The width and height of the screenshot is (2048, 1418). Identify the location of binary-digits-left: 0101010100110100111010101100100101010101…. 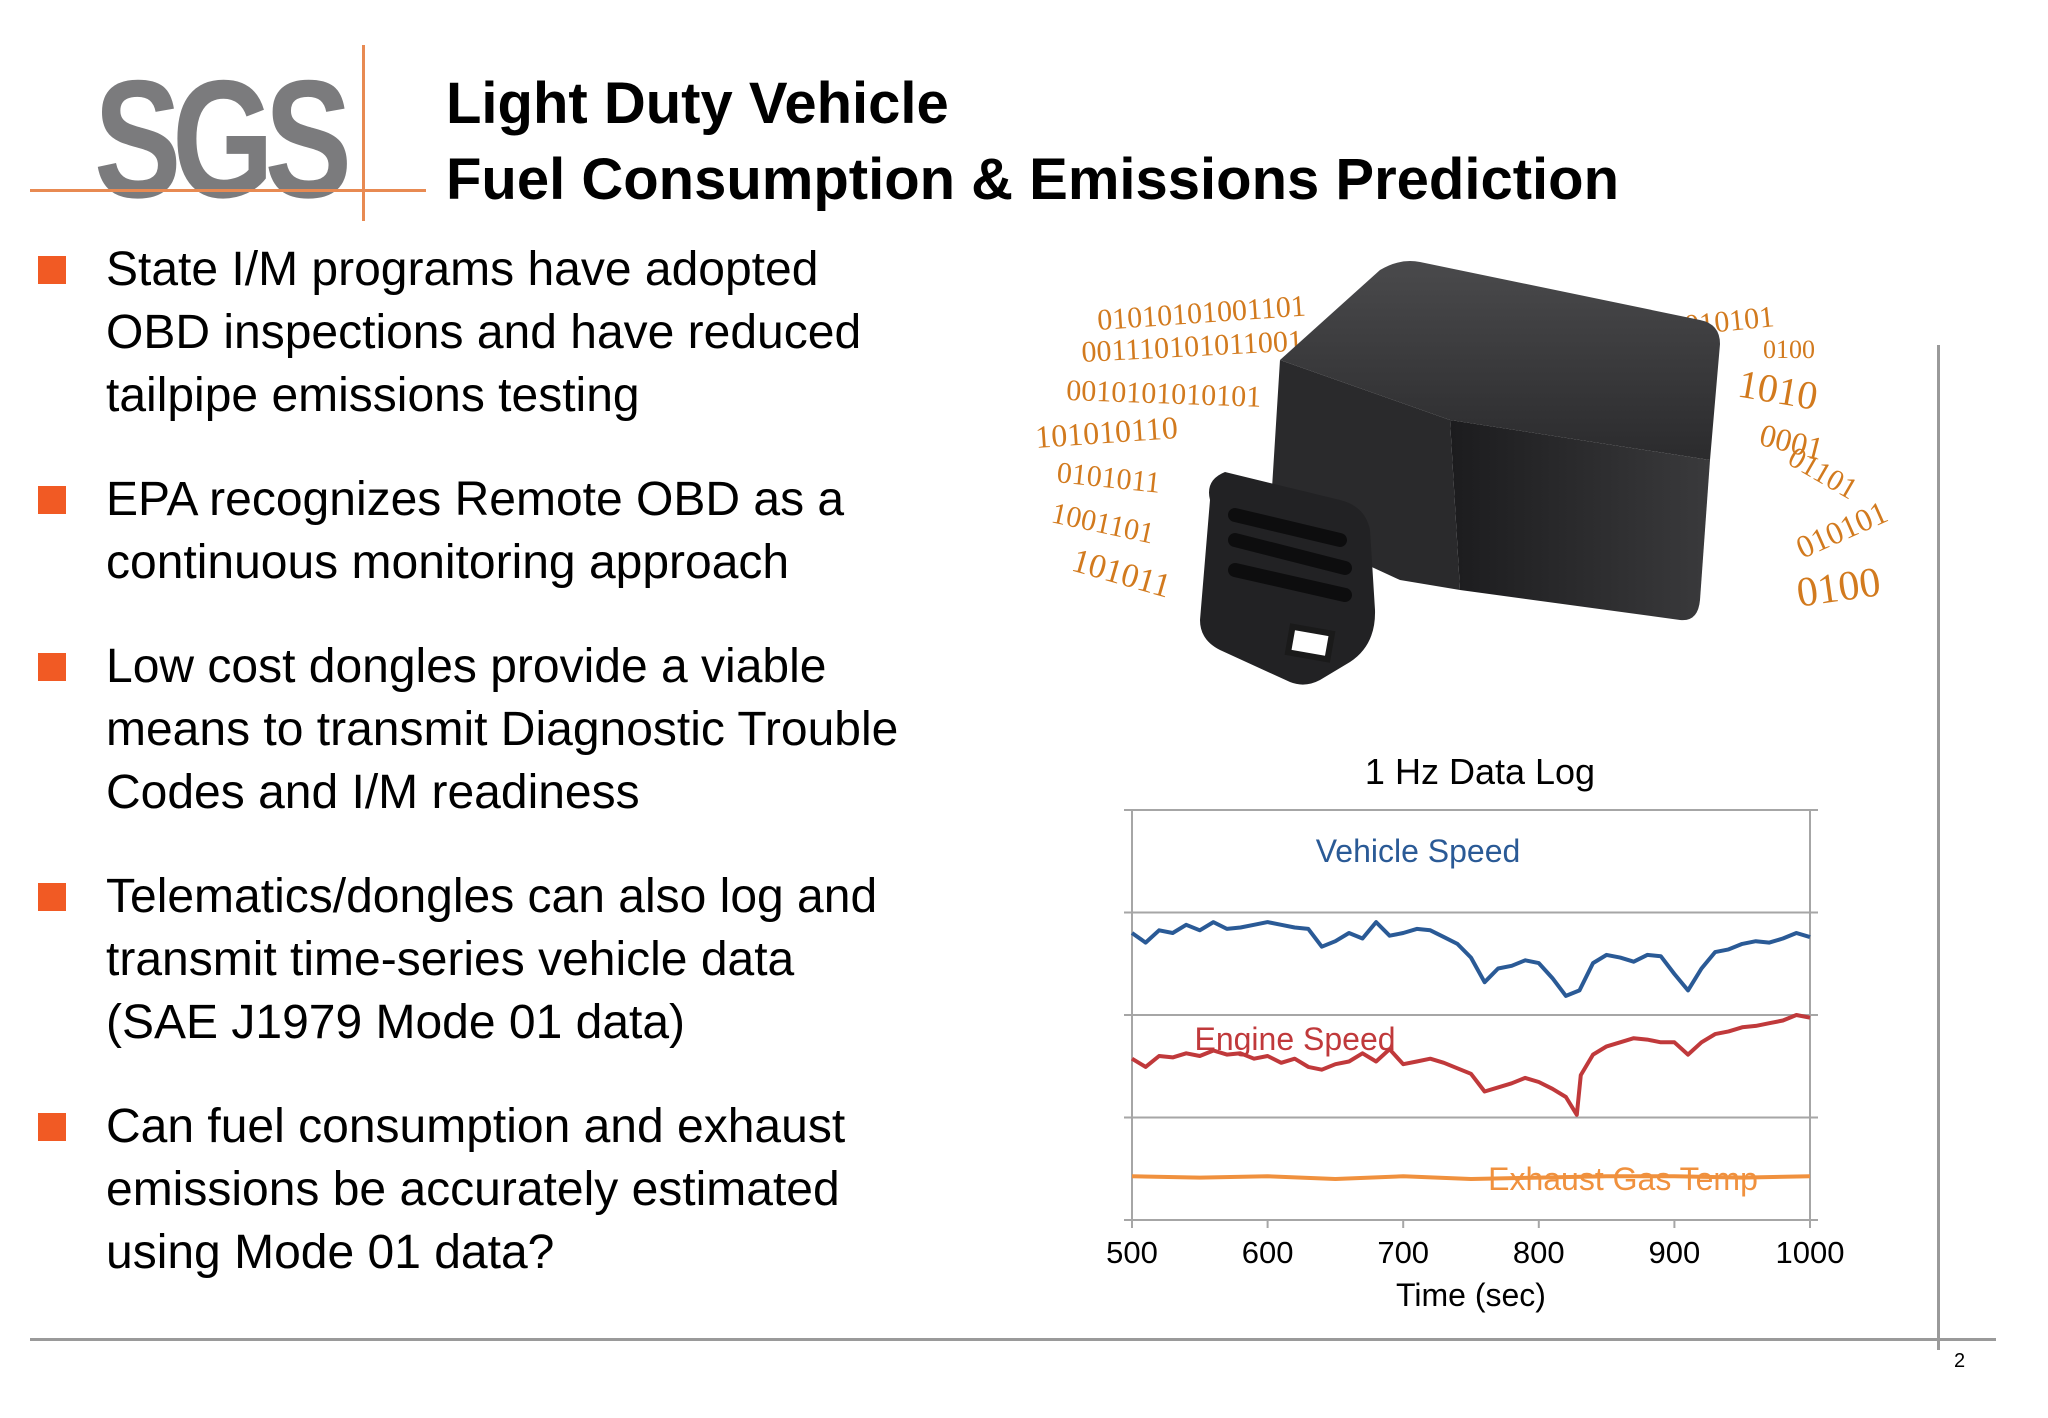
(1170, 447).